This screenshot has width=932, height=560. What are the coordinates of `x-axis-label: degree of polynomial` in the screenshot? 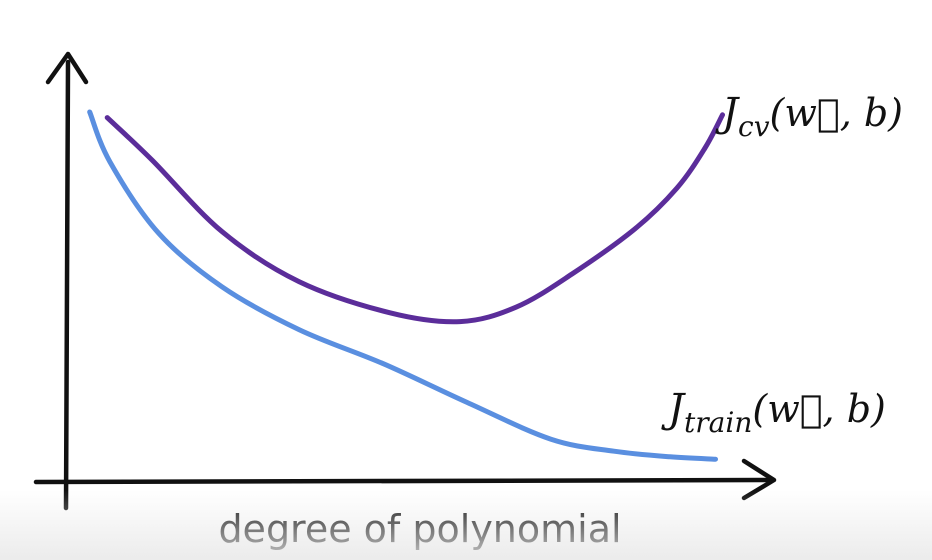 It's located at (419, 529).